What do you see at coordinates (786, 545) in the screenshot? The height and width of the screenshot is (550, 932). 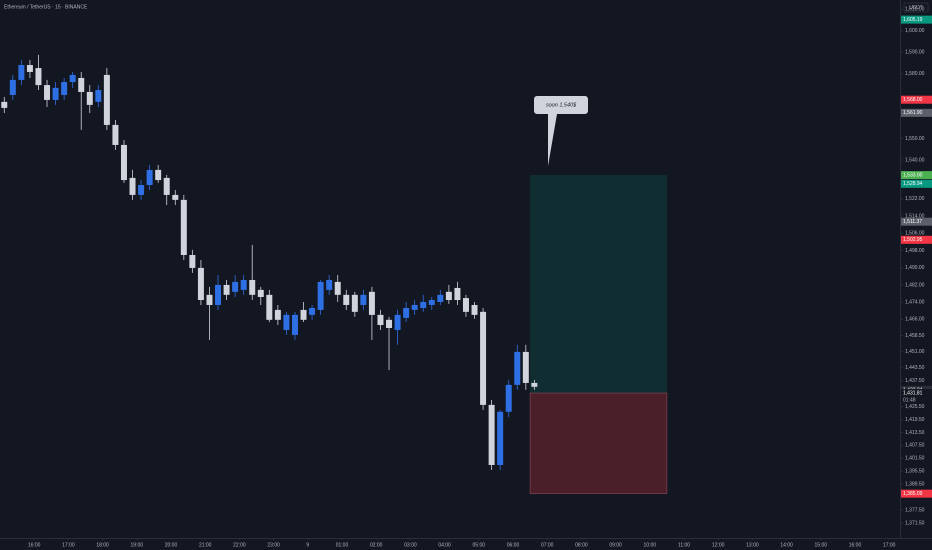 I see `x-tick-label: 14:00` at bounding box center [786, 545].